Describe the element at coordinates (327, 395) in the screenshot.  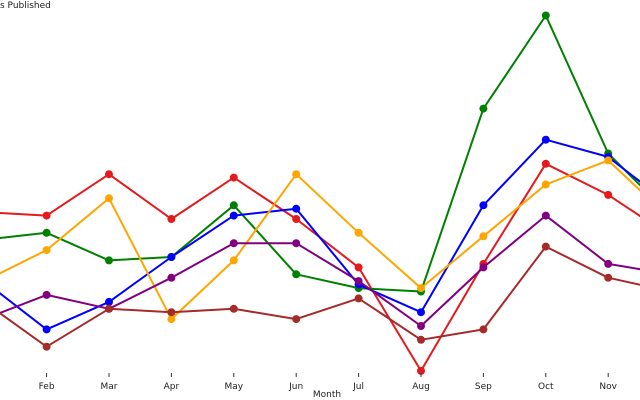
I see `x-axis-label: Month` at that location.